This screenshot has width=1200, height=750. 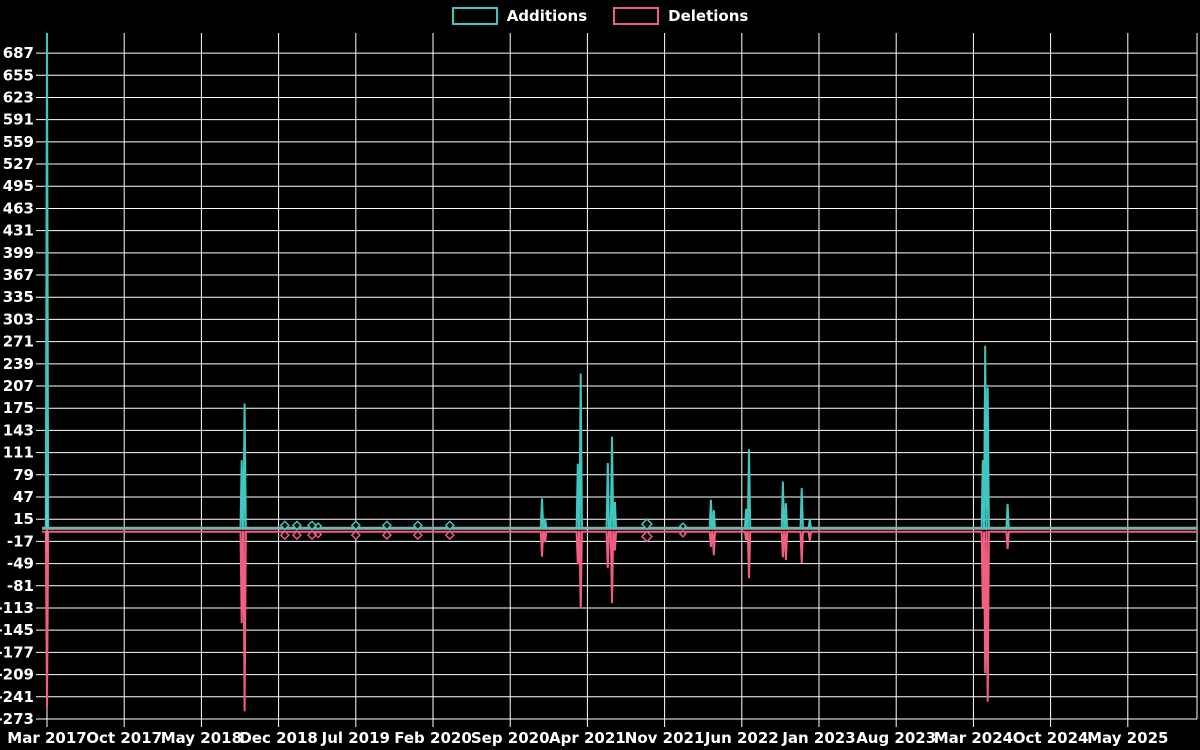 What do you see at coordinates (510, 738) in the screenshot?
I see `x-tick-label: Sep 2020` at bounding box center [510, 738].